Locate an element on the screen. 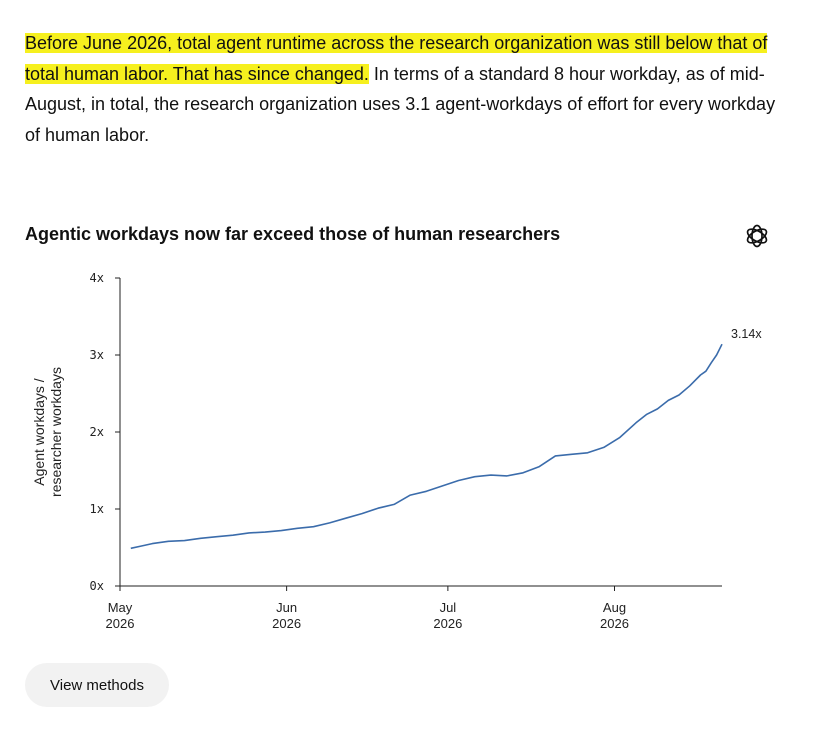 Image resolution: width=834 pixels, height=745 pixels. y-axis-title: Agent workdays / researcher workdays is located at coordinates (47, 432).